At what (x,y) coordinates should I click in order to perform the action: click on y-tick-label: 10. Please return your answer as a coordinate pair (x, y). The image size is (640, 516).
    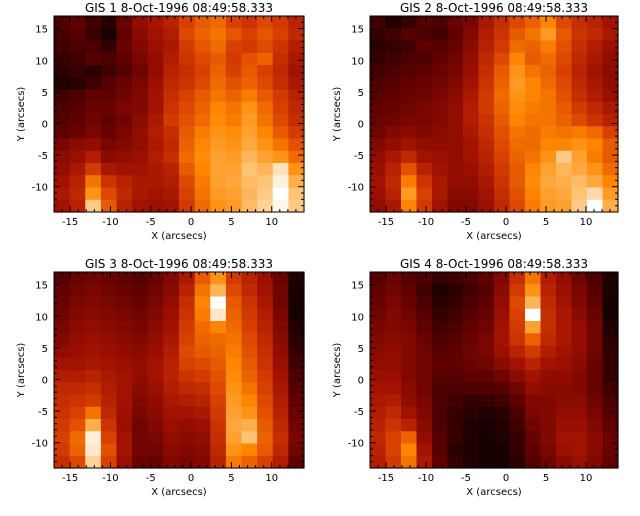
    Looking at the image, I should click on (41, 61).